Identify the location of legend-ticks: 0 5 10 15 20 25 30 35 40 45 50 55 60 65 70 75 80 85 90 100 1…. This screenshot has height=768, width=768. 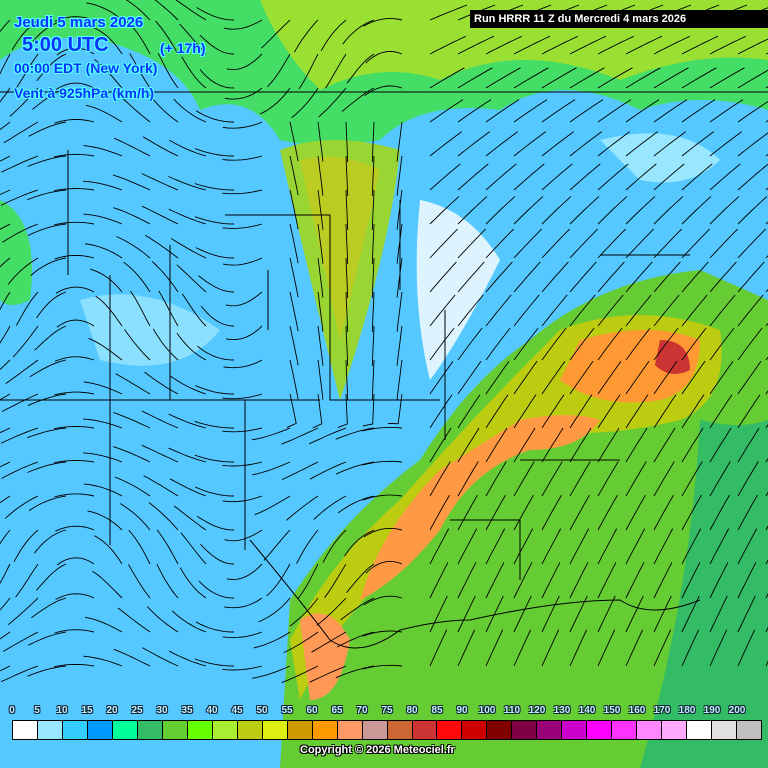
(384, 712).